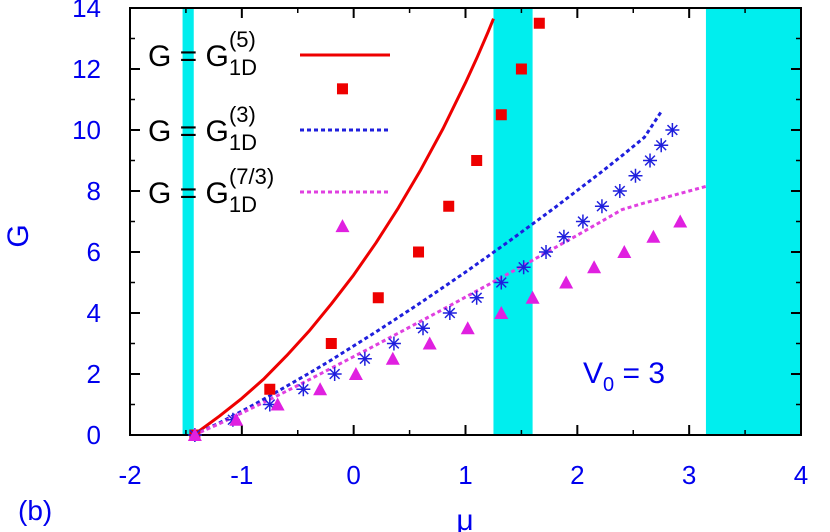 The image size is (830, 532). Describe the element at coordinates (465, 475) in the screenshot. I see `x-tick-label: 1` at that location.